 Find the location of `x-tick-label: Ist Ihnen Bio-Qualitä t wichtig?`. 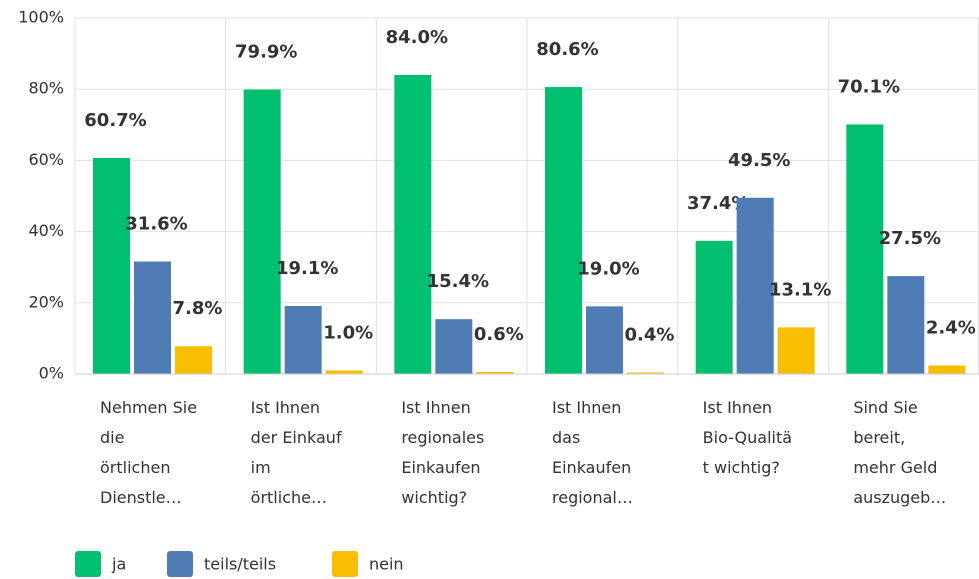

x-tick-label: Ist Ihnen Bio-Qualitä t wichtig? is located at coordinates (747, 437).